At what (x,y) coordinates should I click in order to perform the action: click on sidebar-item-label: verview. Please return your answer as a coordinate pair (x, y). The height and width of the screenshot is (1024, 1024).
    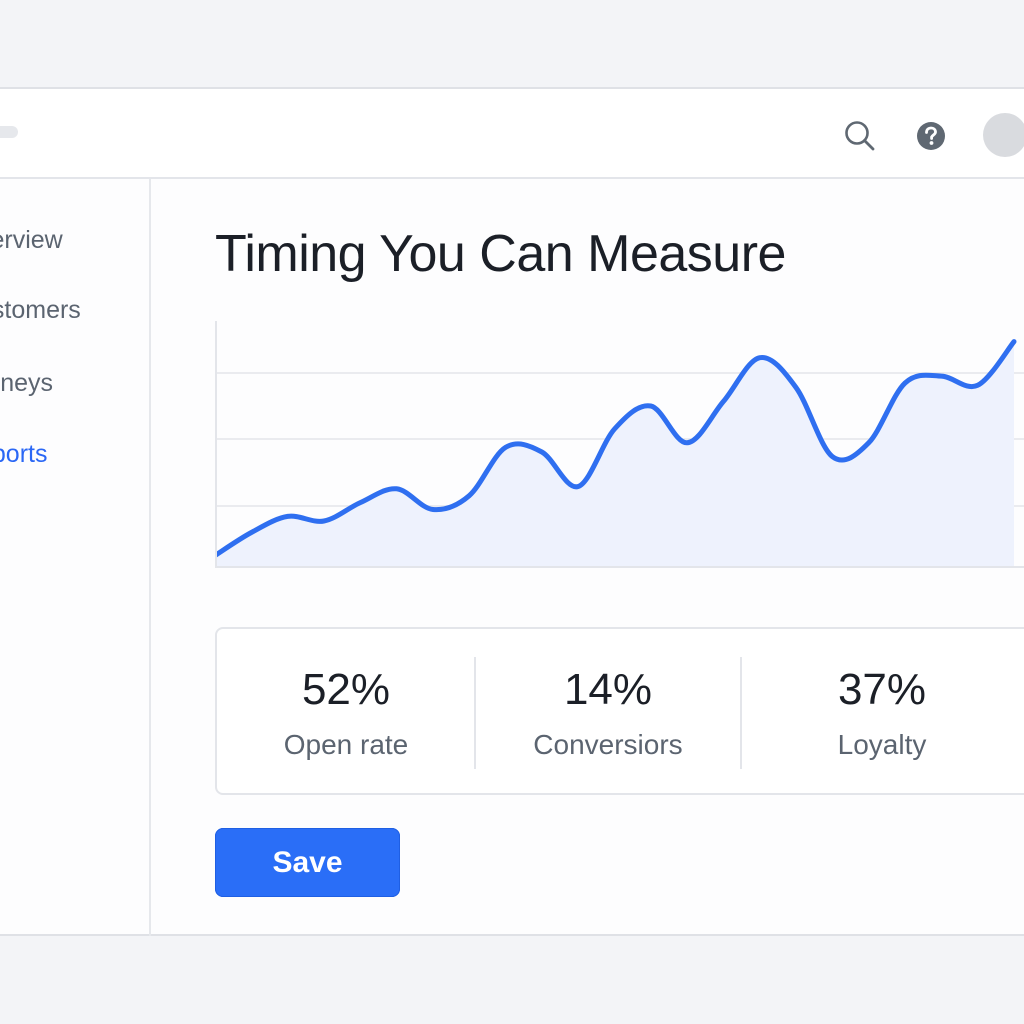
    Looking at the image, I should click on (31, 240).